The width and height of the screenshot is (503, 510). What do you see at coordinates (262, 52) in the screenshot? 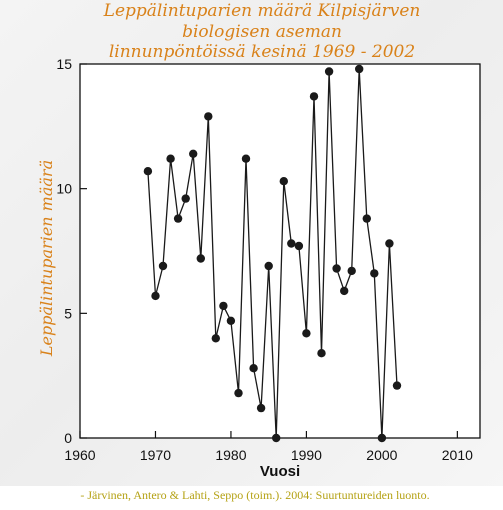
I see `chart-title-line-3: linnunpöntöissä kesinä 1969 - 2002` at bounding box center [262, 52].